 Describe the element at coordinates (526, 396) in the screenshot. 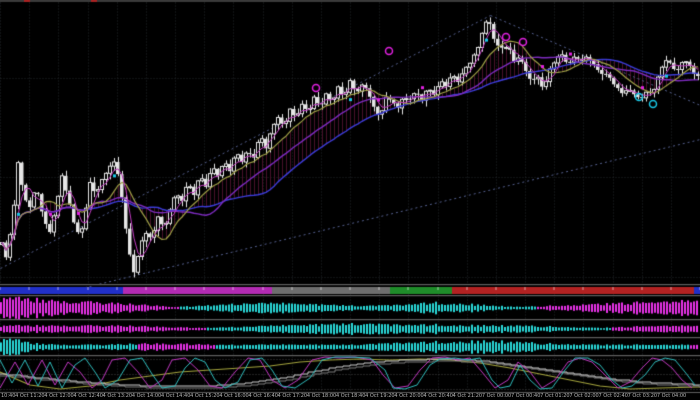

I see `time-axis-label: 7 Oct 00:40` at that location.